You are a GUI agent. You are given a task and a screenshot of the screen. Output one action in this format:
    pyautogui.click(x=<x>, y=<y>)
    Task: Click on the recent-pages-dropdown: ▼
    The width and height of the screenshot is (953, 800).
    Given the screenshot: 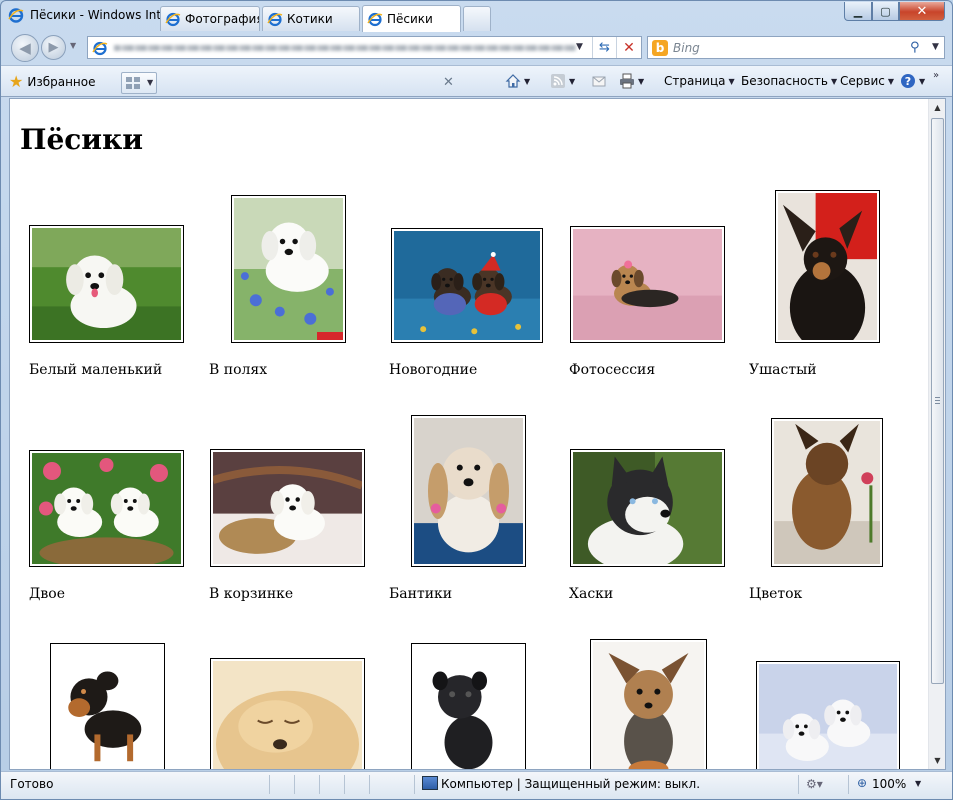 What is the action you would take?
    pyautogui.click(x=73, y=45)
    